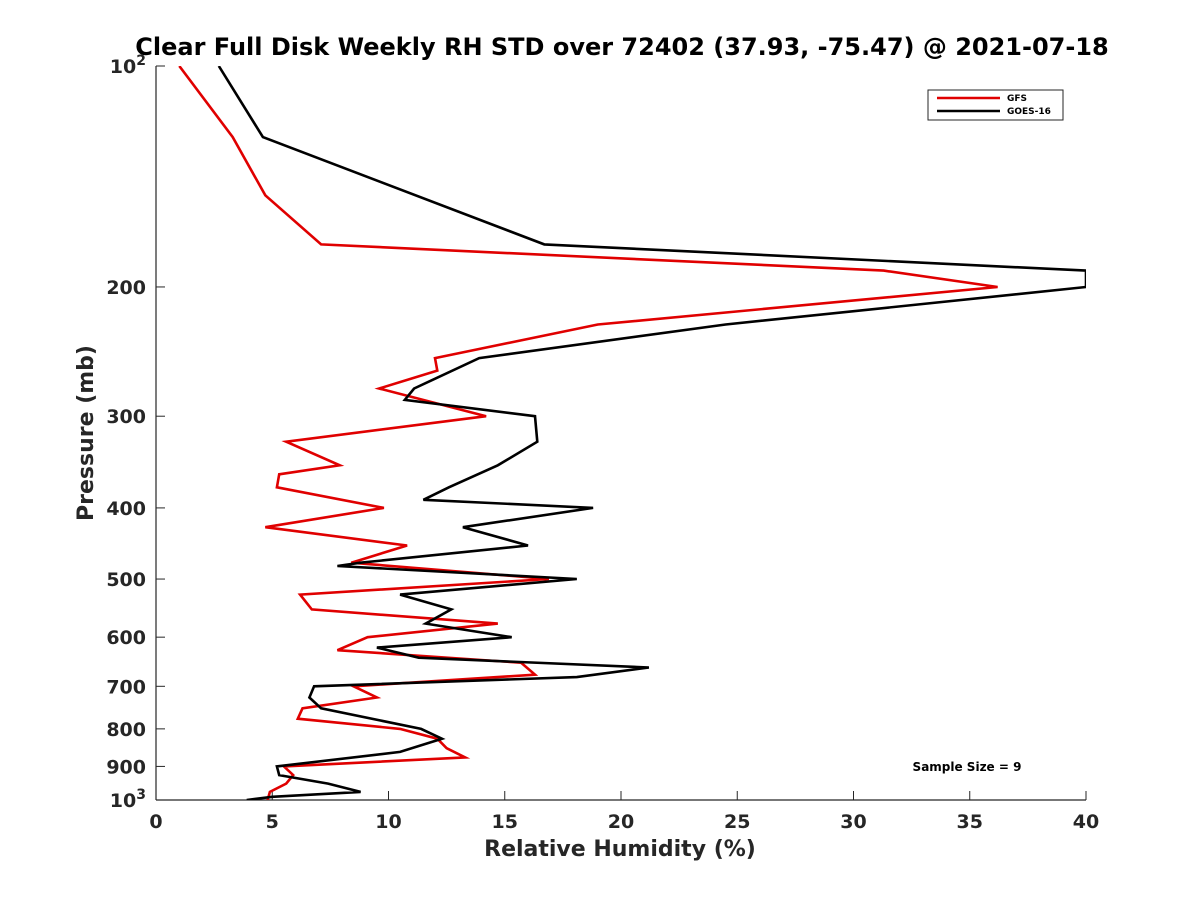 The width and height of the screenshot is (1200, 900). I want to click on legend-entry: GFS, so click(1017, 99).